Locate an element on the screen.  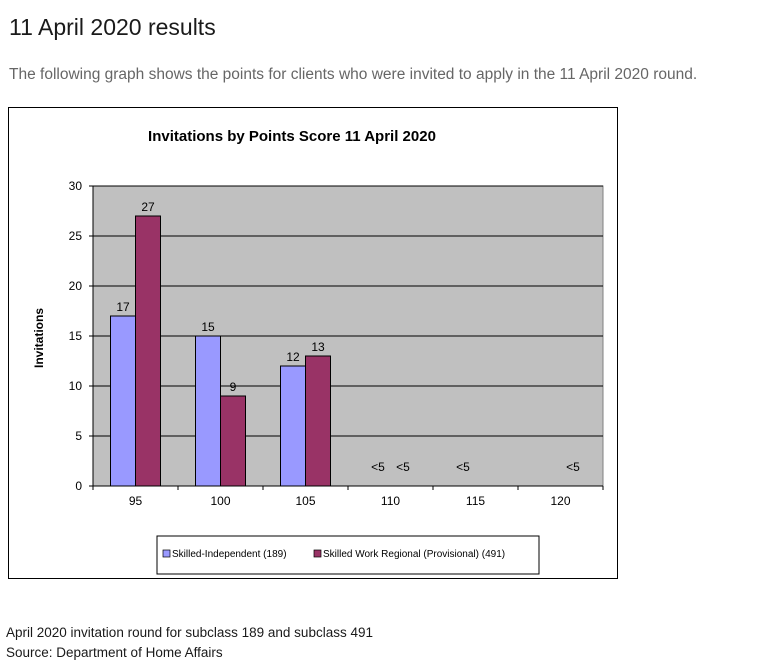
y-tick-label: 5 is located at coordinates (78, 436).